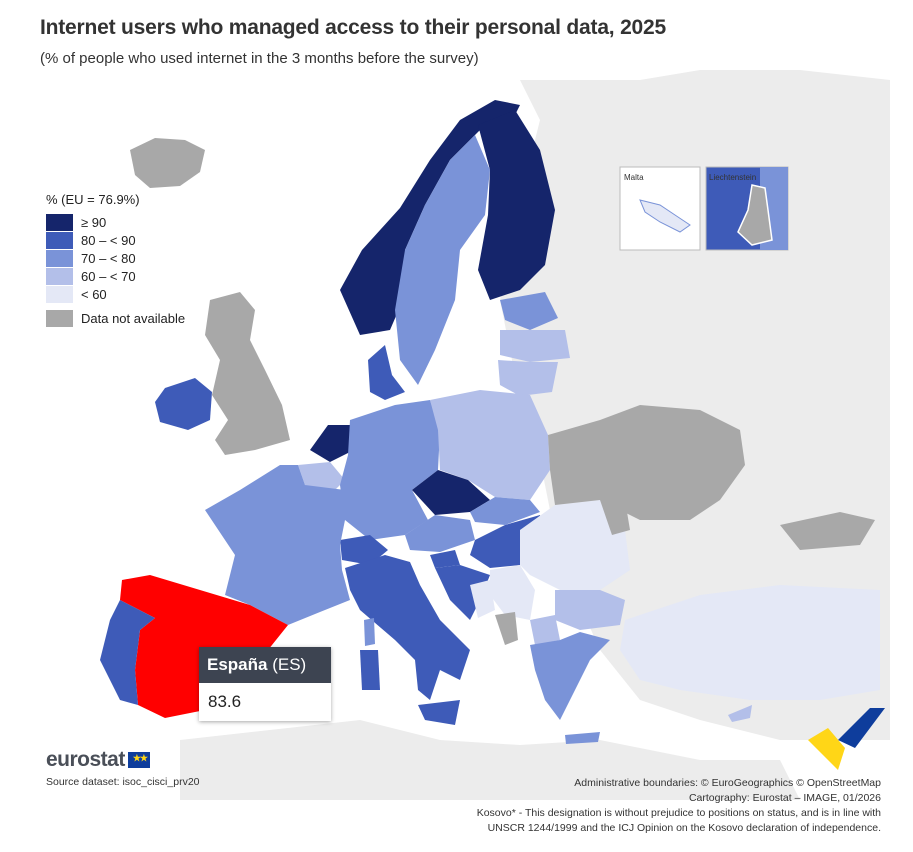 The height and width of the screenshot is (852, 913). I want to click on sweden, so click(442, 260).